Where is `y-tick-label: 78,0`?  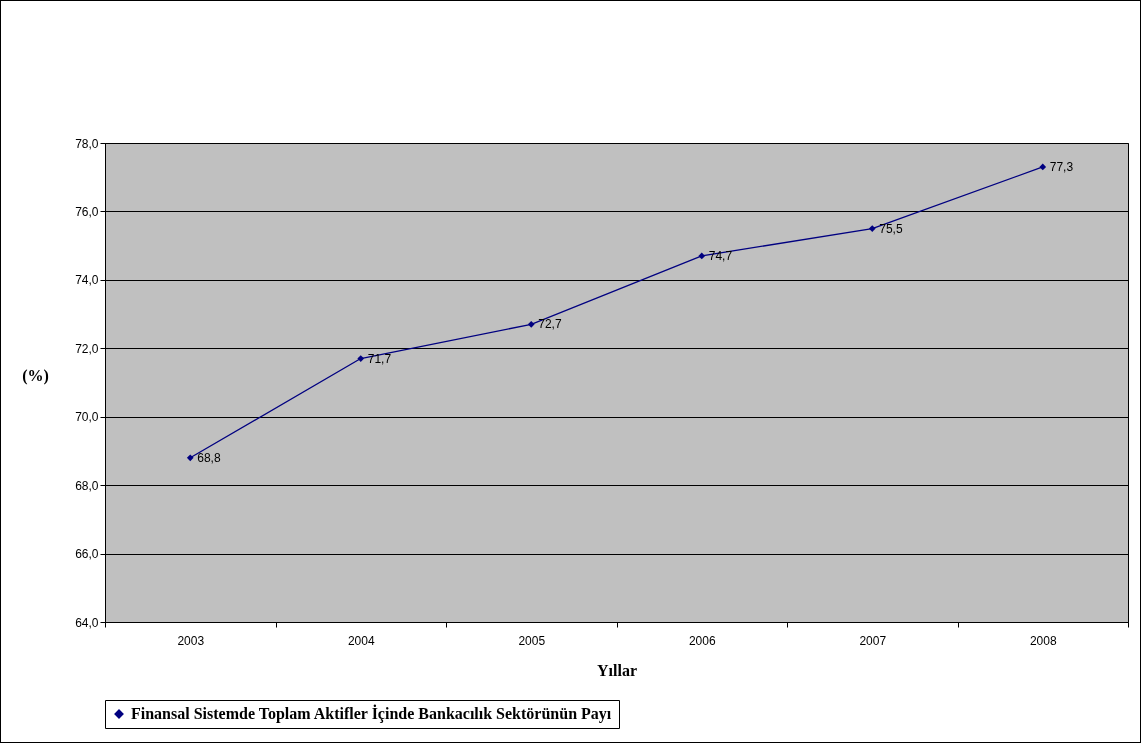
y-tick-label: 78,0 is located at coordinates (87, 143).